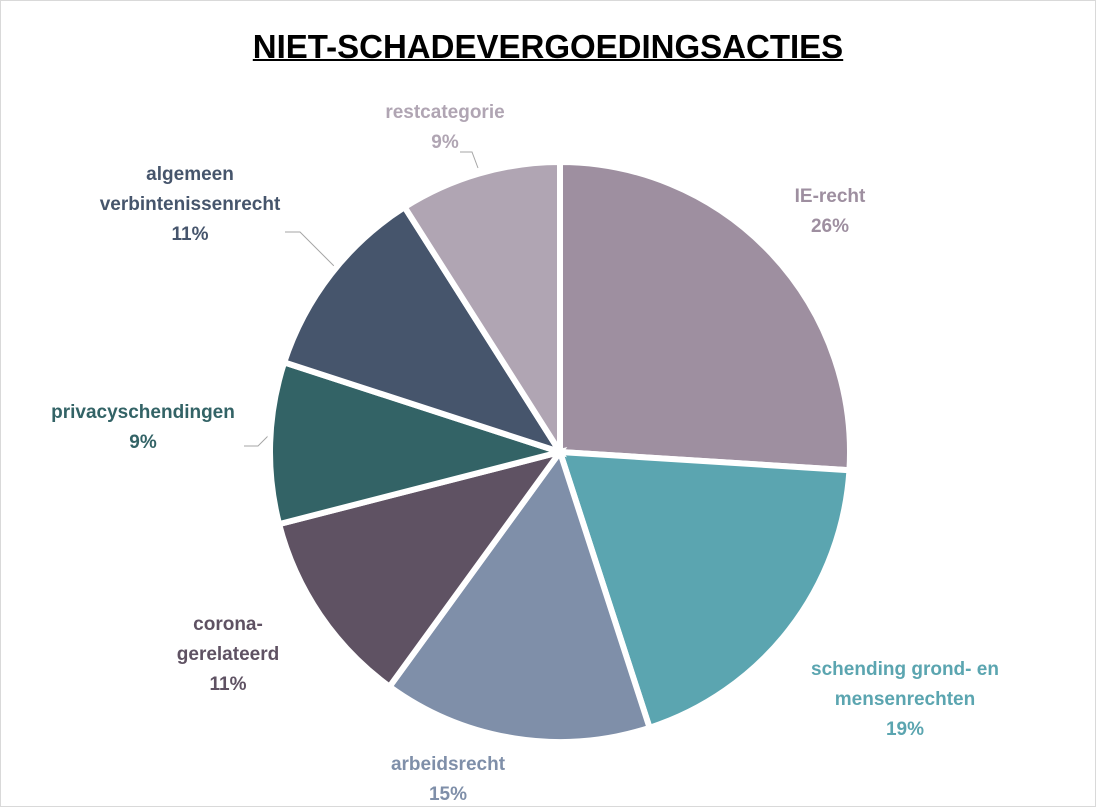  I want to click on category-label: arbeidsrecht, so click(448, 764).